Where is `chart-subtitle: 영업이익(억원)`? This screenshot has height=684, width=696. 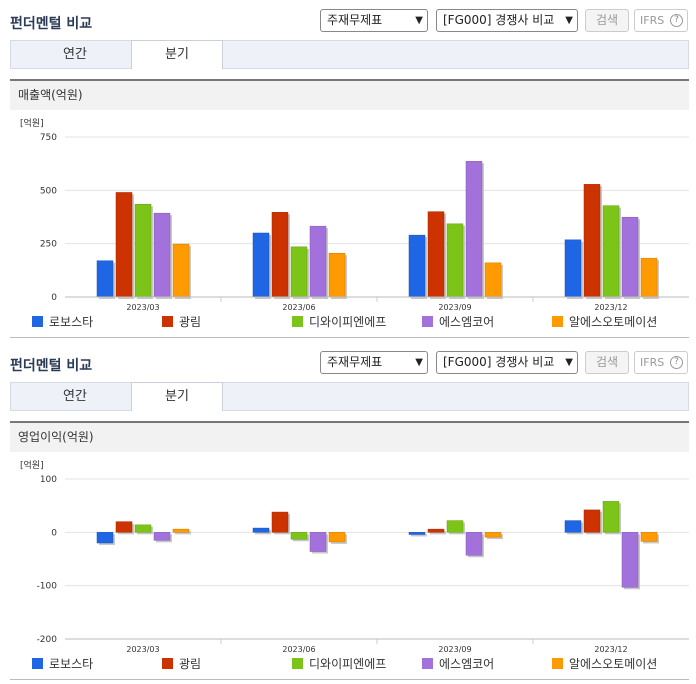
chart-subtitle: 영업이익(억원) is located at coordinates (349, 436).